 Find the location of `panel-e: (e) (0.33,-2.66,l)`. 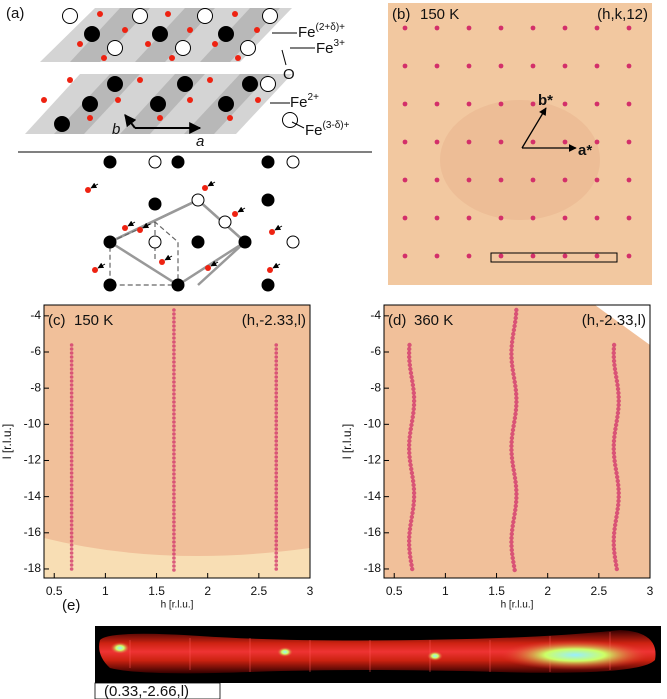

panel-e: (e) (0.33,-2.66,l) is located at coordinates (361, 648).